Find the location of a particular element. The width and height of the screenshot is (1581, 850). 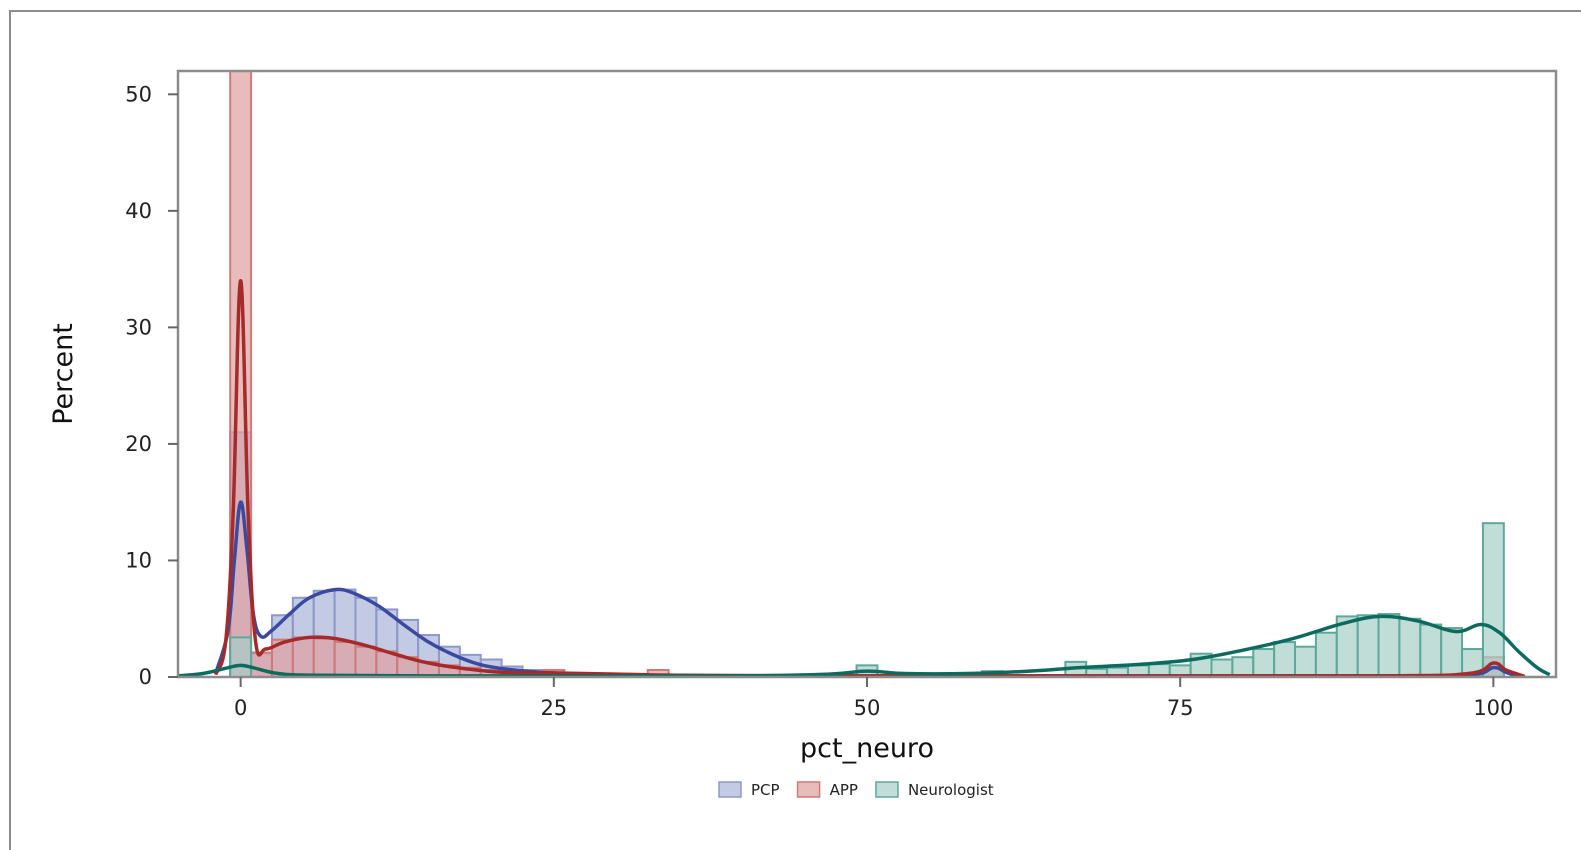

legend-swatch-neurologist is located at coordinates (887, 789).